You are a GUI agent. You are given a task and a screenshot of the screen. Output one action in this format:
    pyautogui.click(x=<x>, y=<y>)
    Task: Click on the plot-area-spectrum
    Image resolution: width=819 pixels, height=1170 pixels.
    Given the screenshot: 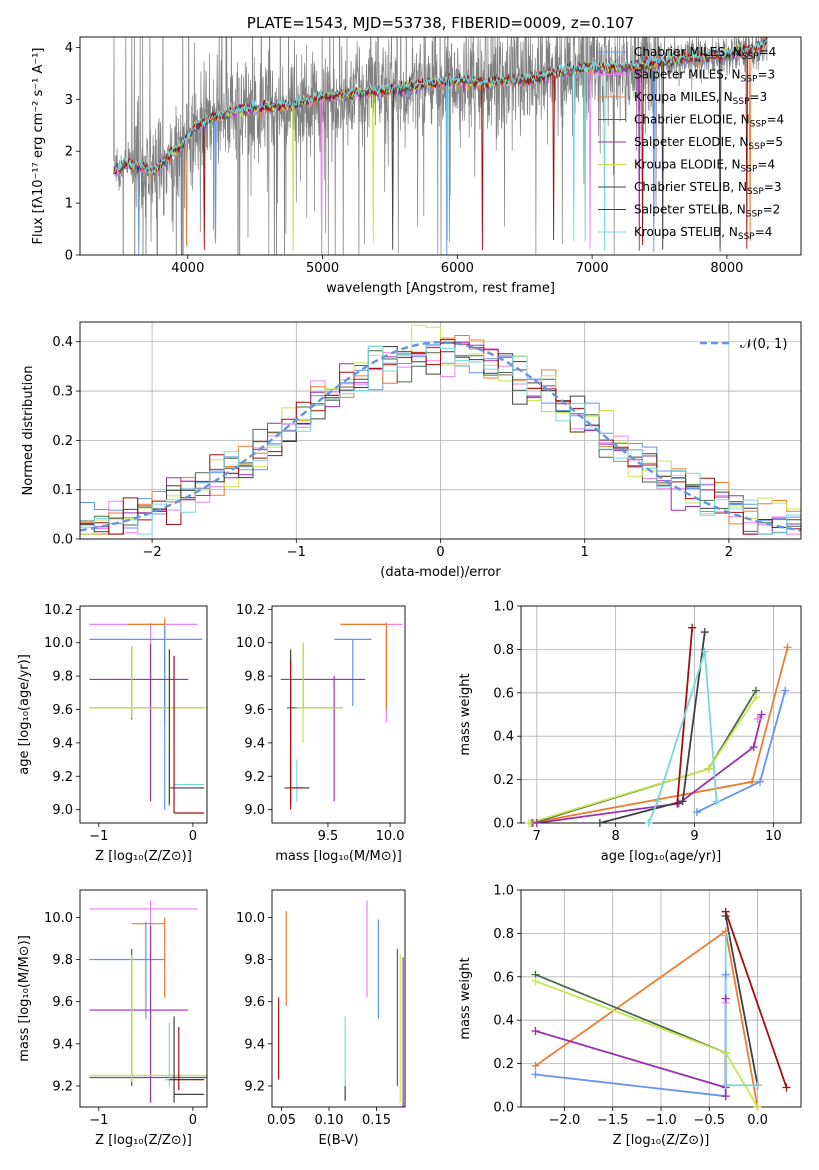 What is the action you would take?
    pyautogui.click(x=440, y=146)
    